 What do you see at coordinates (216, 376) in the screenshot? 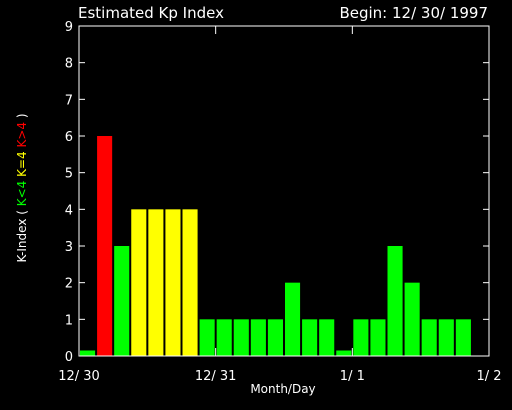
I see `x-tick-label: 12/ 31` at bounding box center [216, 376].